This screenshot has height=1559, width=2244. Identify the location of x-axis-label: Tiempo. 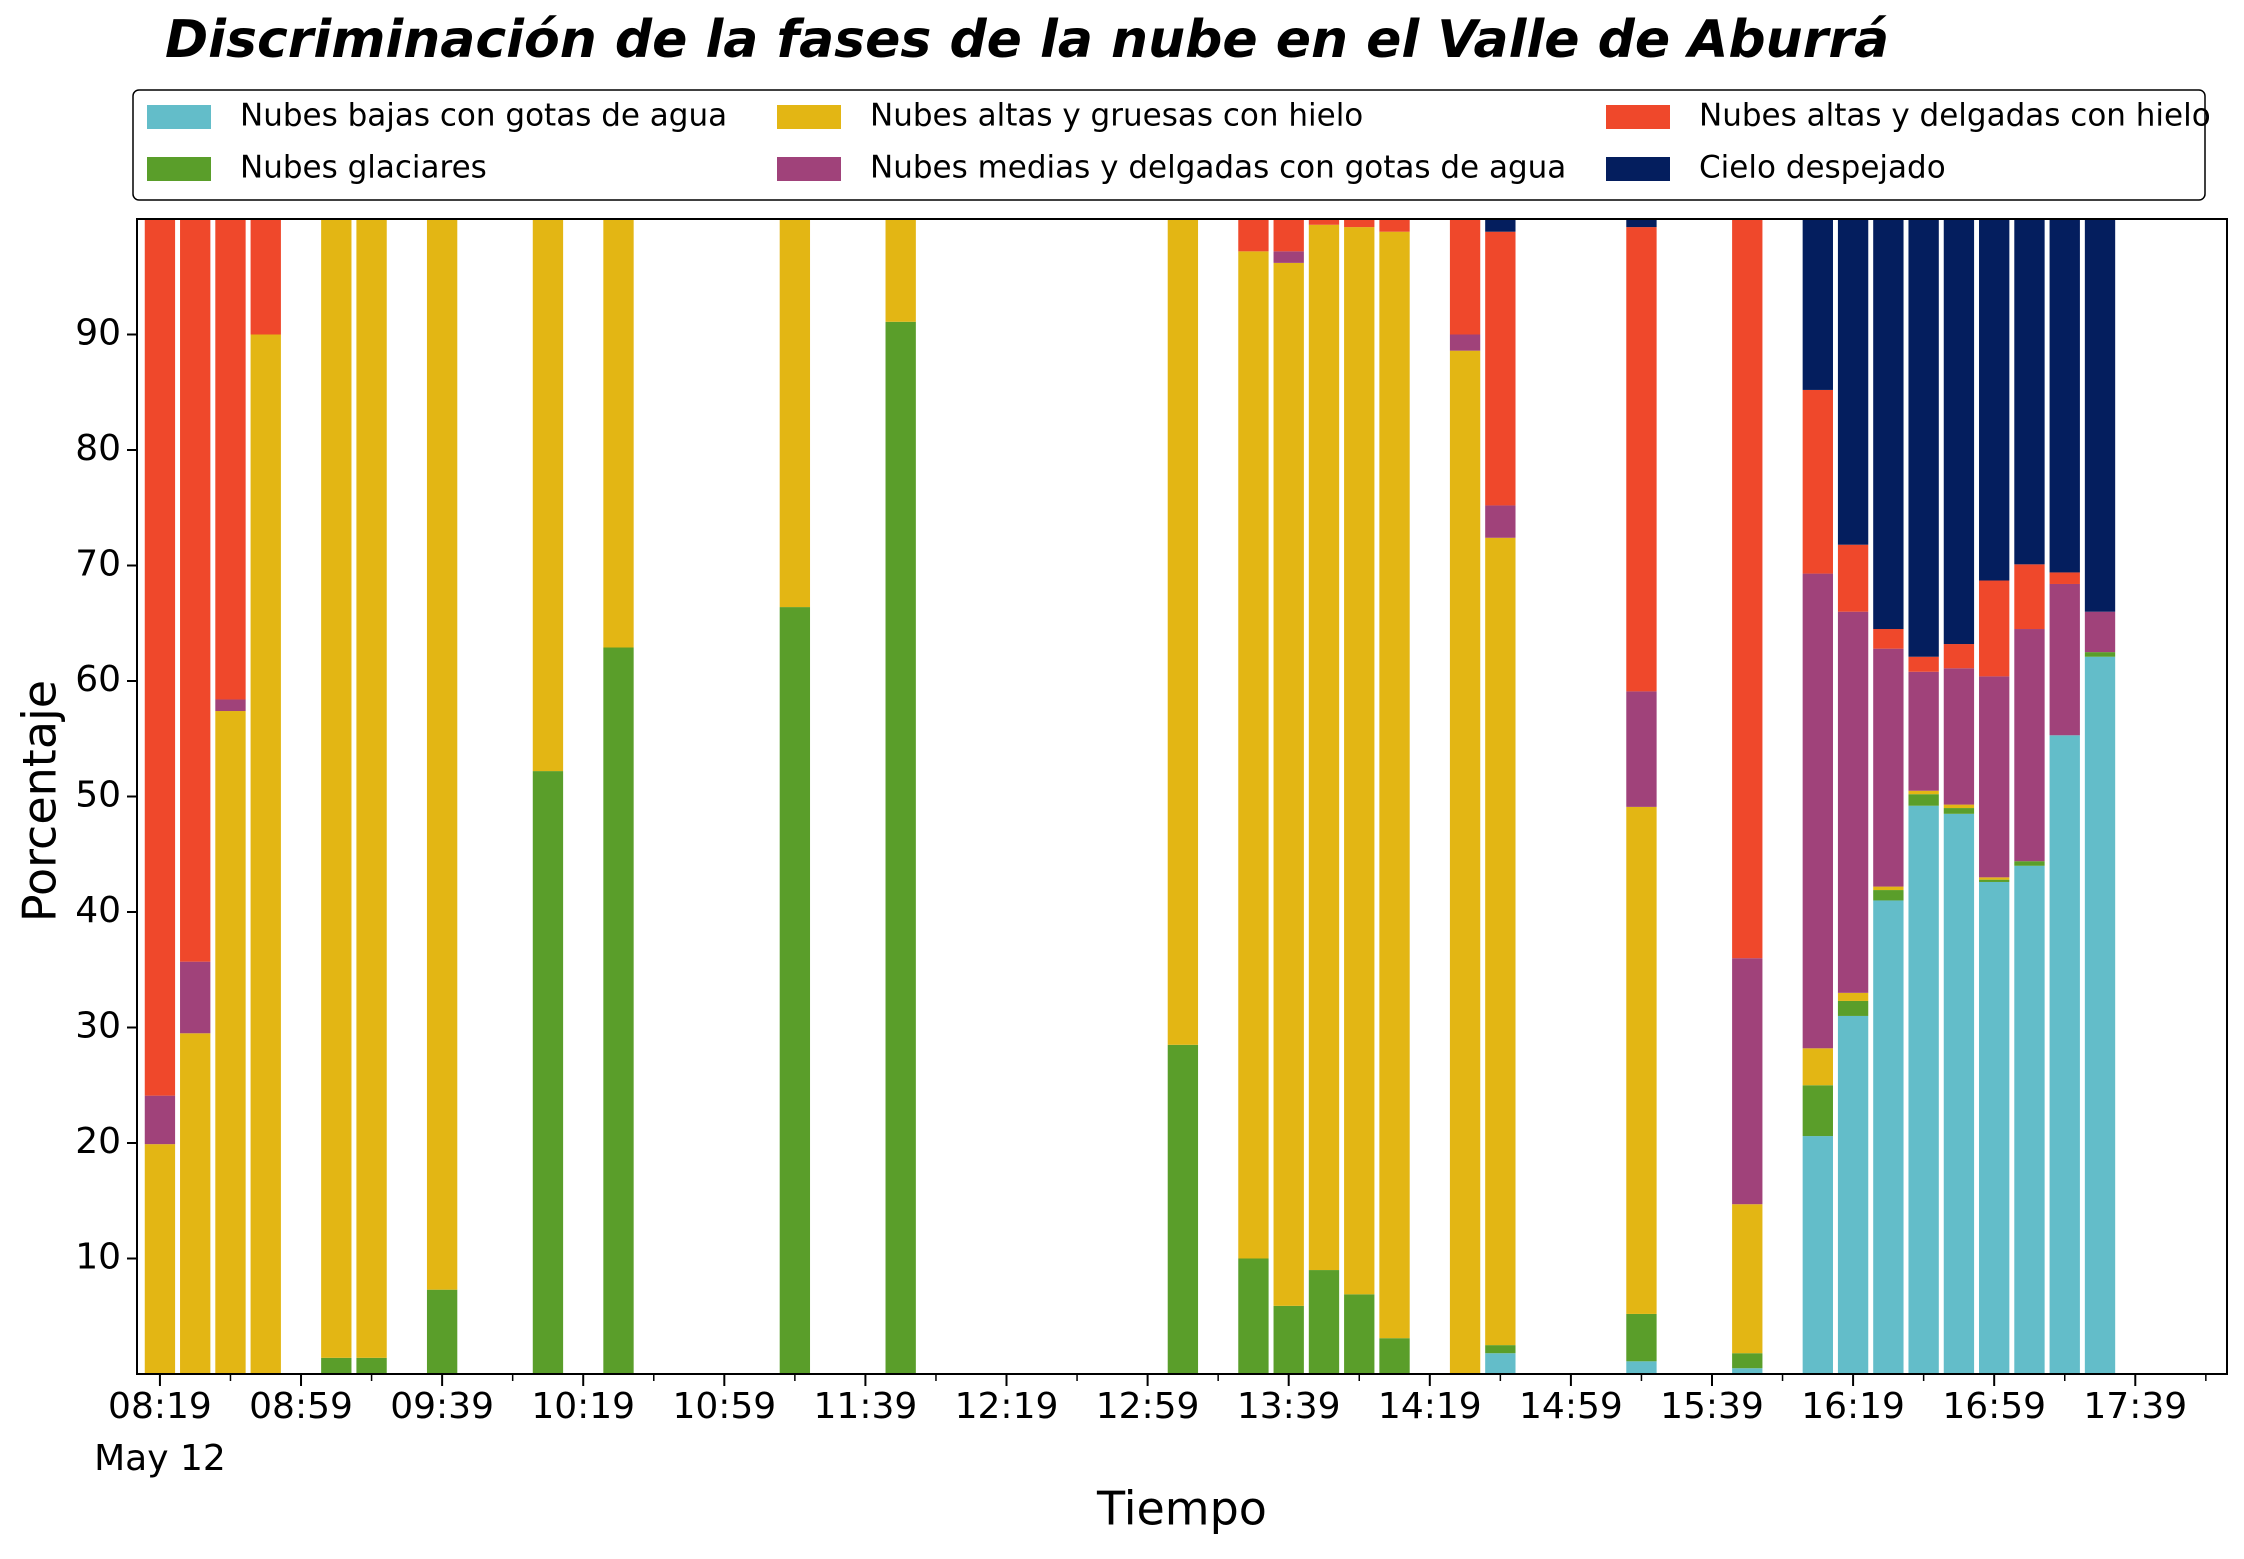
(1181, 1509).